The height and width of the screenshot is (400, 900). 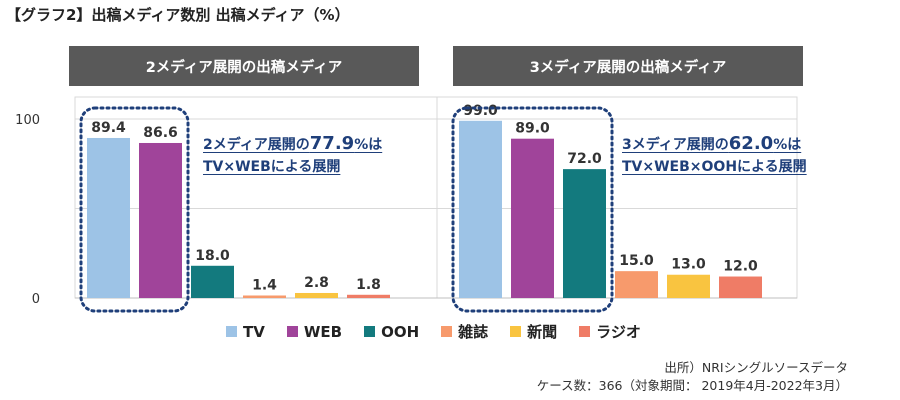 I want to click on legend-item-web: WEB, so click(x=314, y=331).